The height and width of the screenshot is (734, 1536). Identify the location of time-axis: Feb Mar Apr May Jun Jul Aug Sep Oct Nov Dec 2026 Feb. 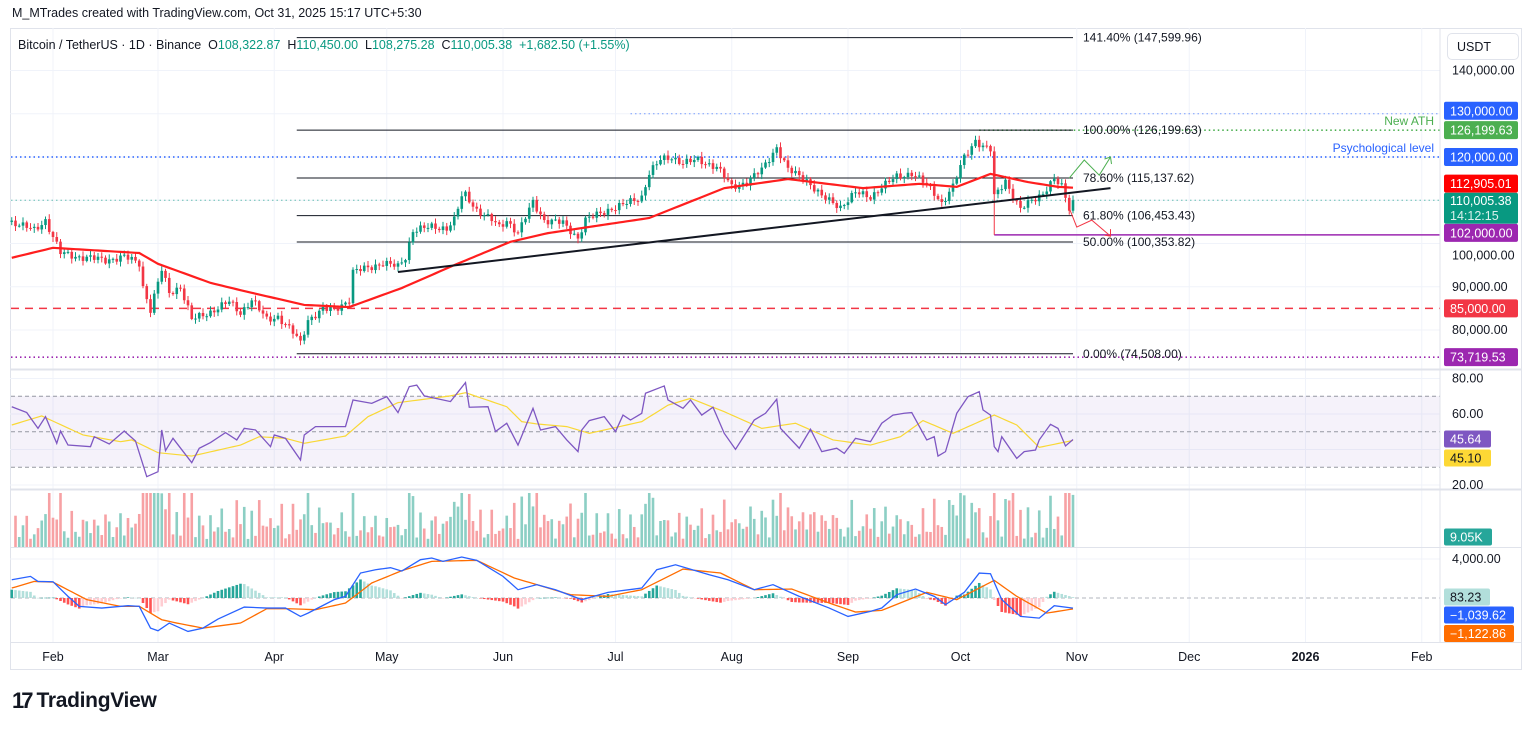
(737, 657).